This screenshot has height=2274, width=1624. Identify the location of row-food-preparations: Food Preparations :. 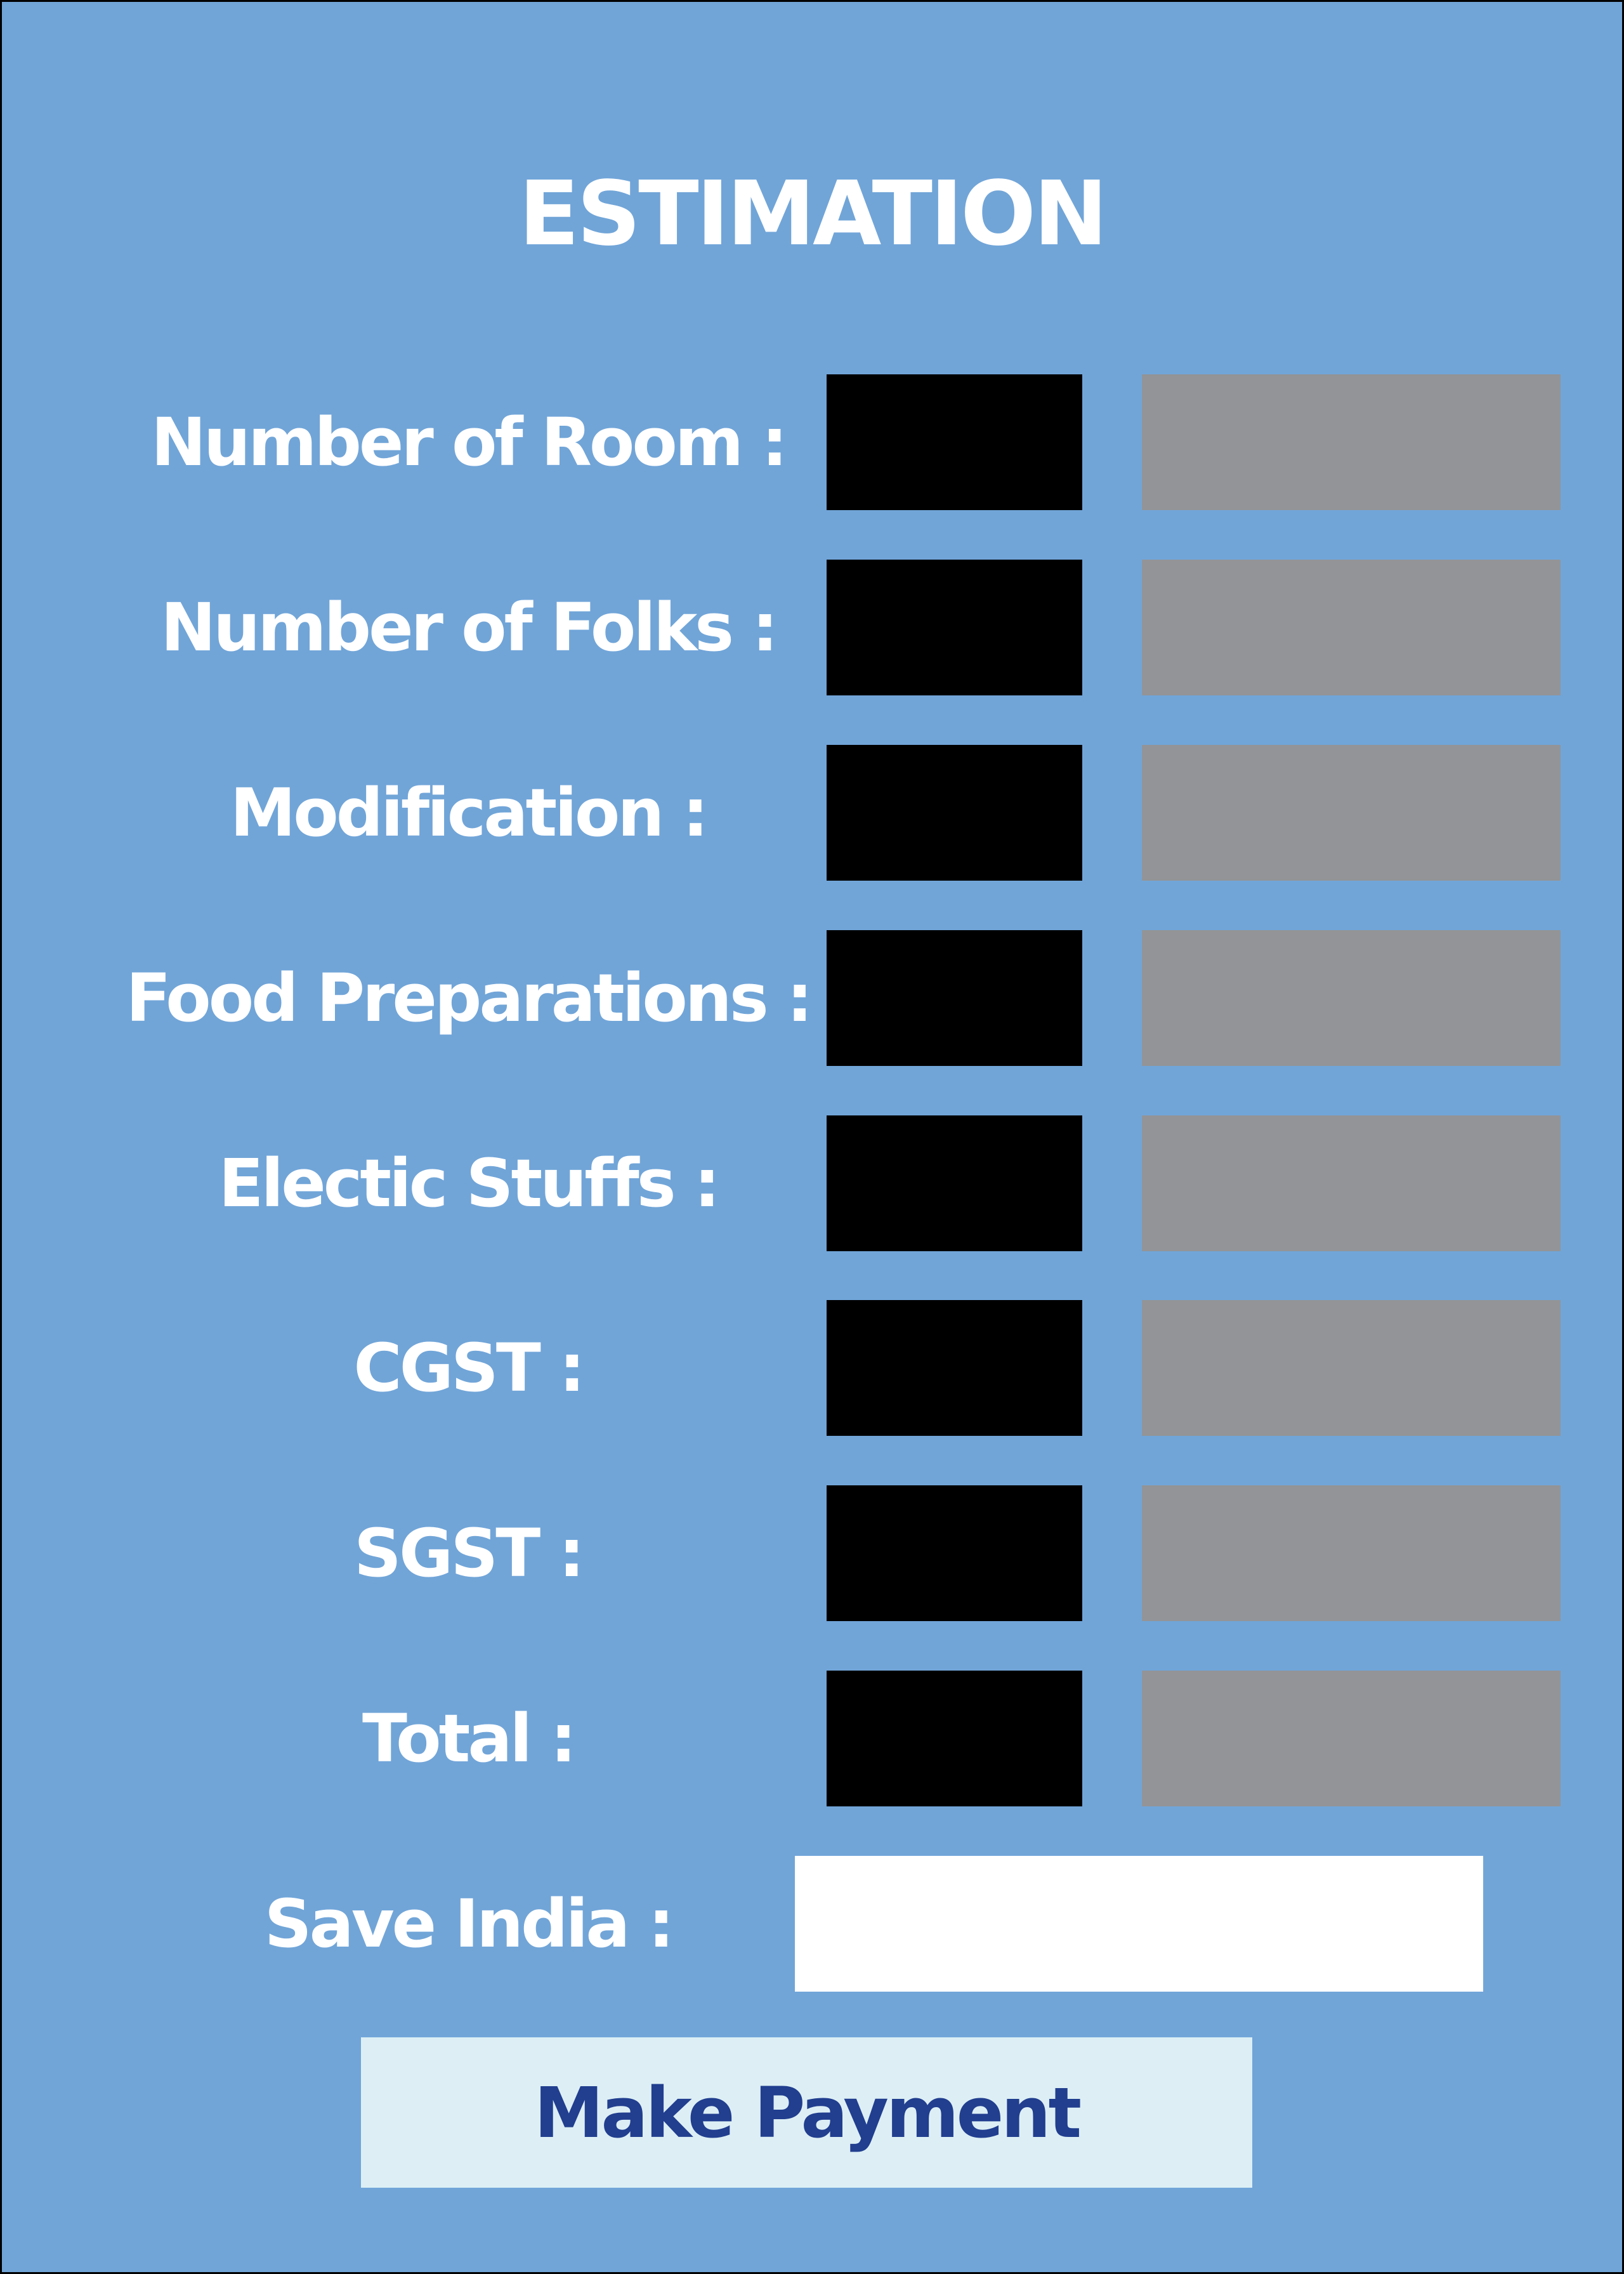
(812, 998).